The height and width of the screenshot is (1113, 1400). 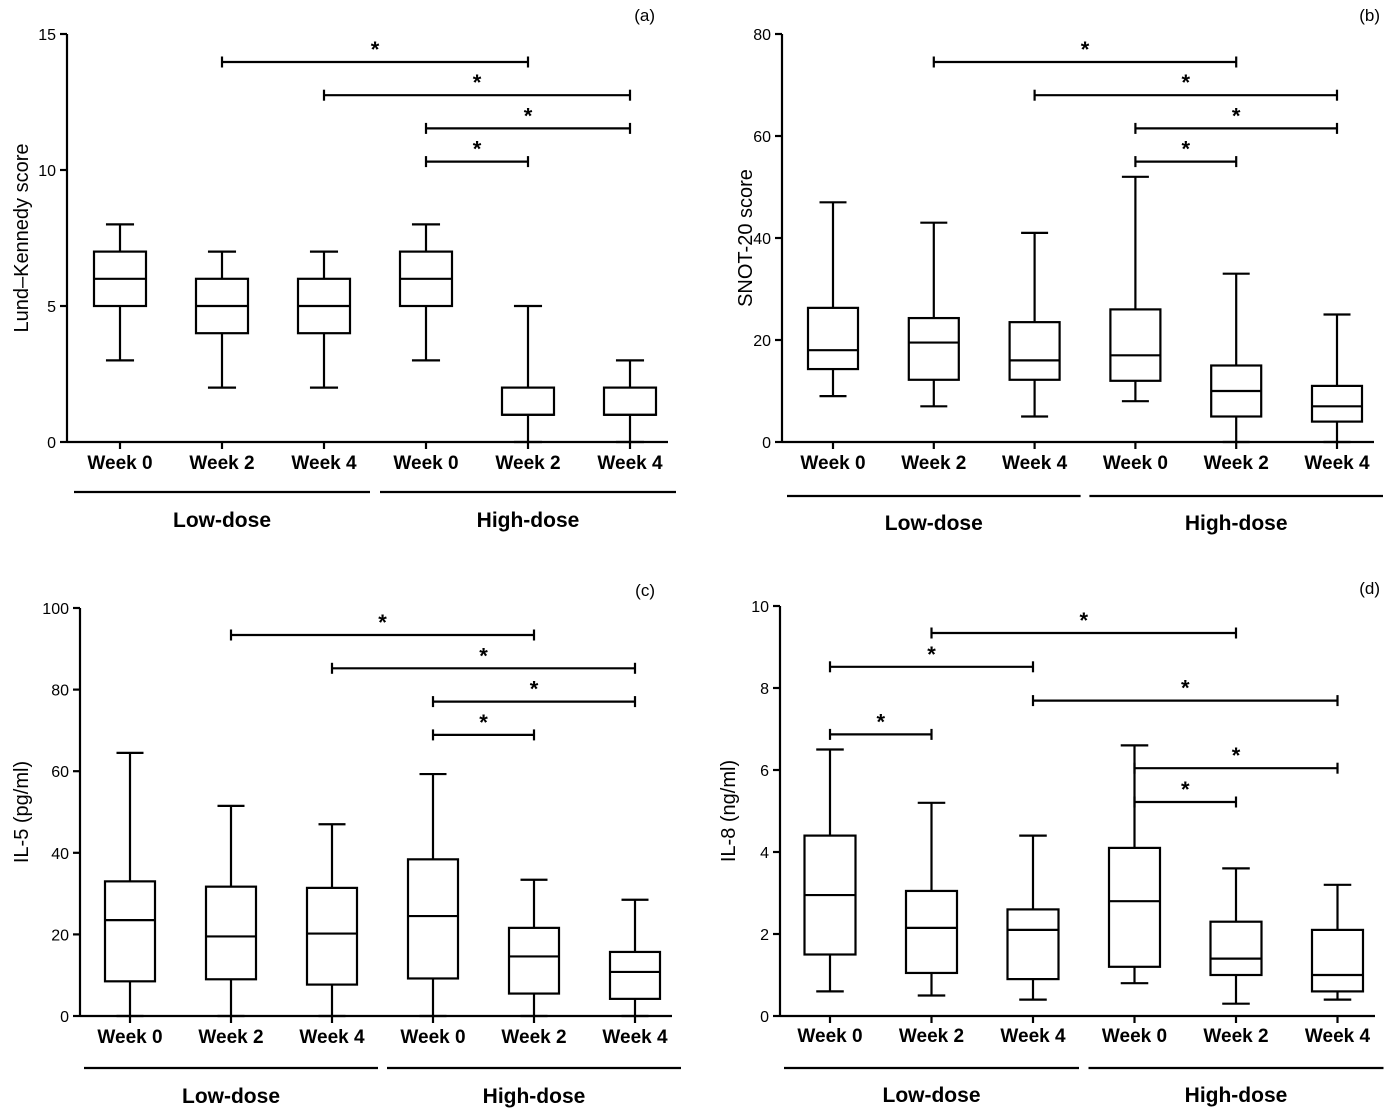 What do you see at coordinates (764, 853) in the screenshot?
I see `y-tick-label: 4` at bounding box center [764, 853].